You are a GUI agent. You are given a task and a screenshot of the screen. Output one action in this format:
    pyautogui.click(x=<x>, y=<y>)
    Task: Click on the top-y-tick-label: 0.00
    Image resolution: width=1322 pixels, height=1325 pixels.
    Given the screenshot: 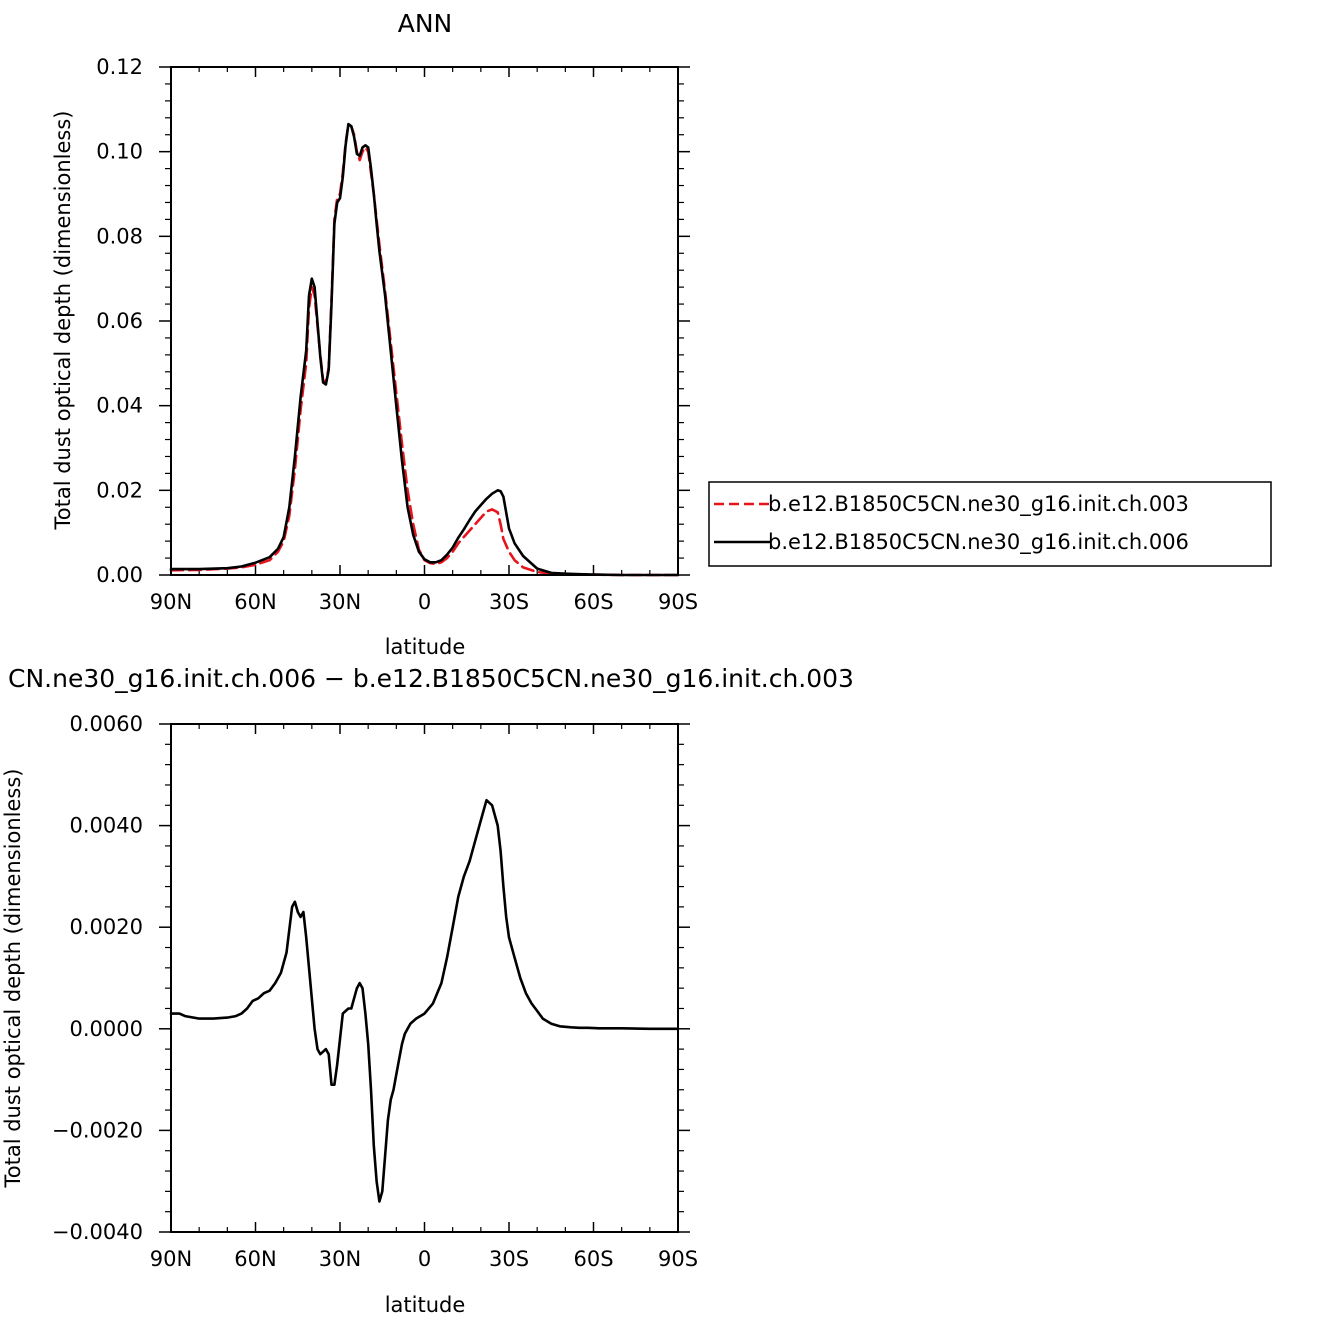 What is the action you would take?
    pyautogui.click(x=119, y=575)
    